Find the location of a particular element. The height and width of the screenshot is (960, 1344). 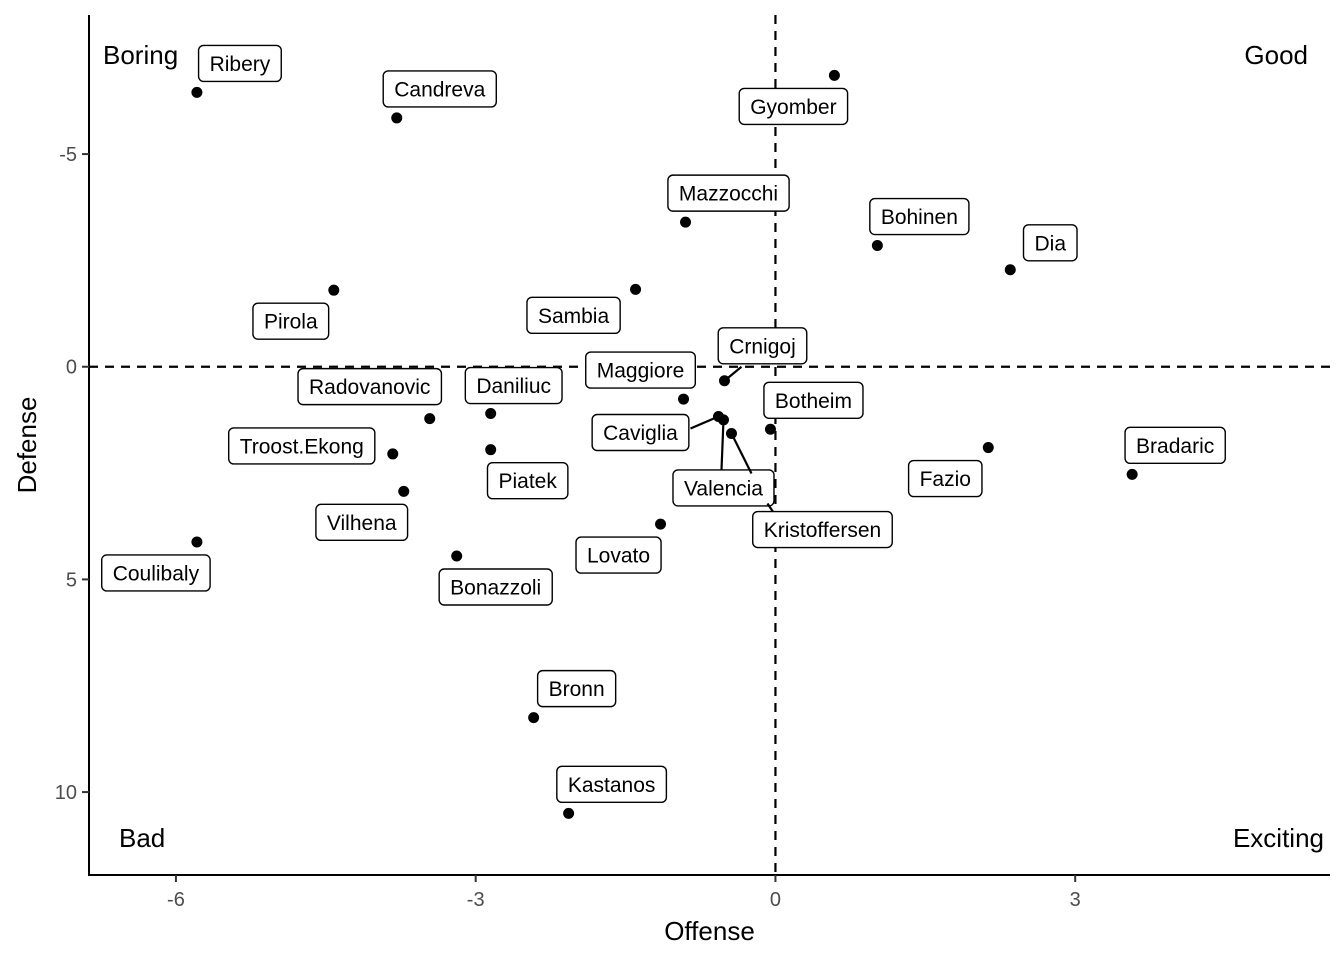

point-label: Candreva is located at coordinates (439, 89).